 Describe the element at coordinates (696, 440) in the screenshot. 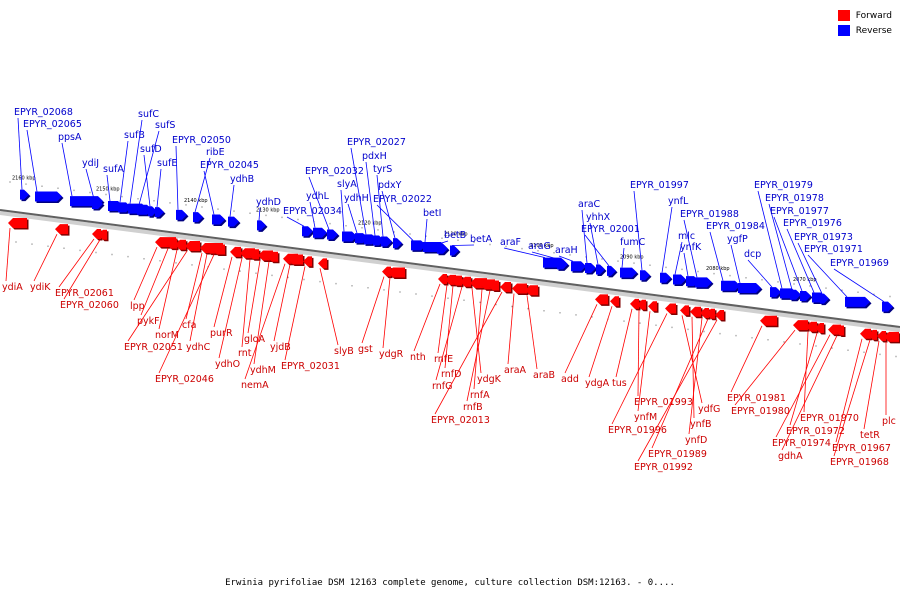

I see `gene-label-ynfd: ynfD` at that location.